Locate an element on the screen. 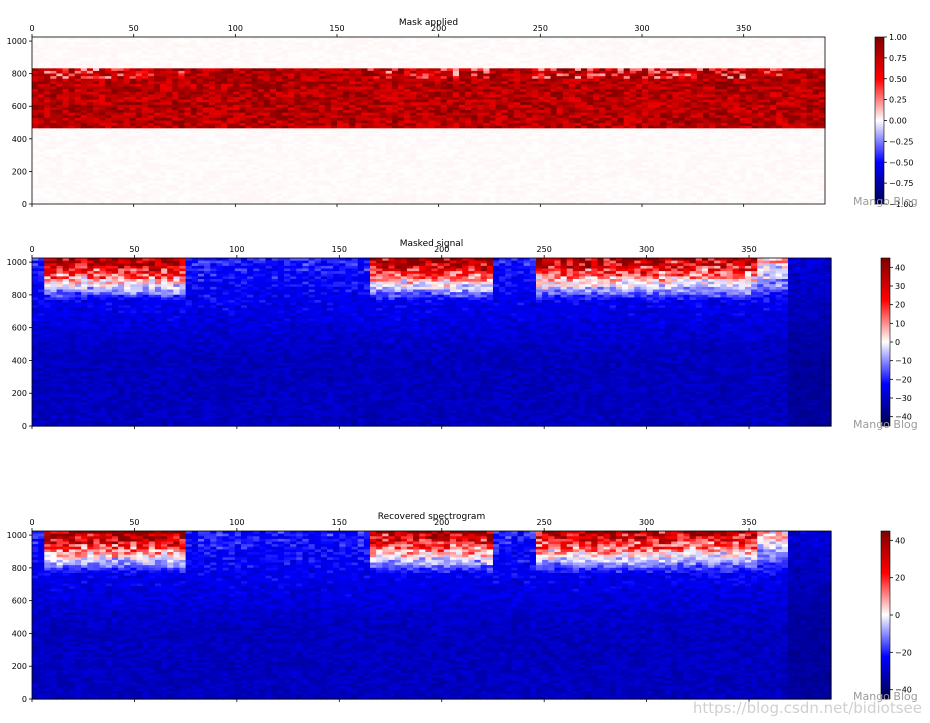  colorbar-tick-label: 30 is located at coordinates (900, 286).